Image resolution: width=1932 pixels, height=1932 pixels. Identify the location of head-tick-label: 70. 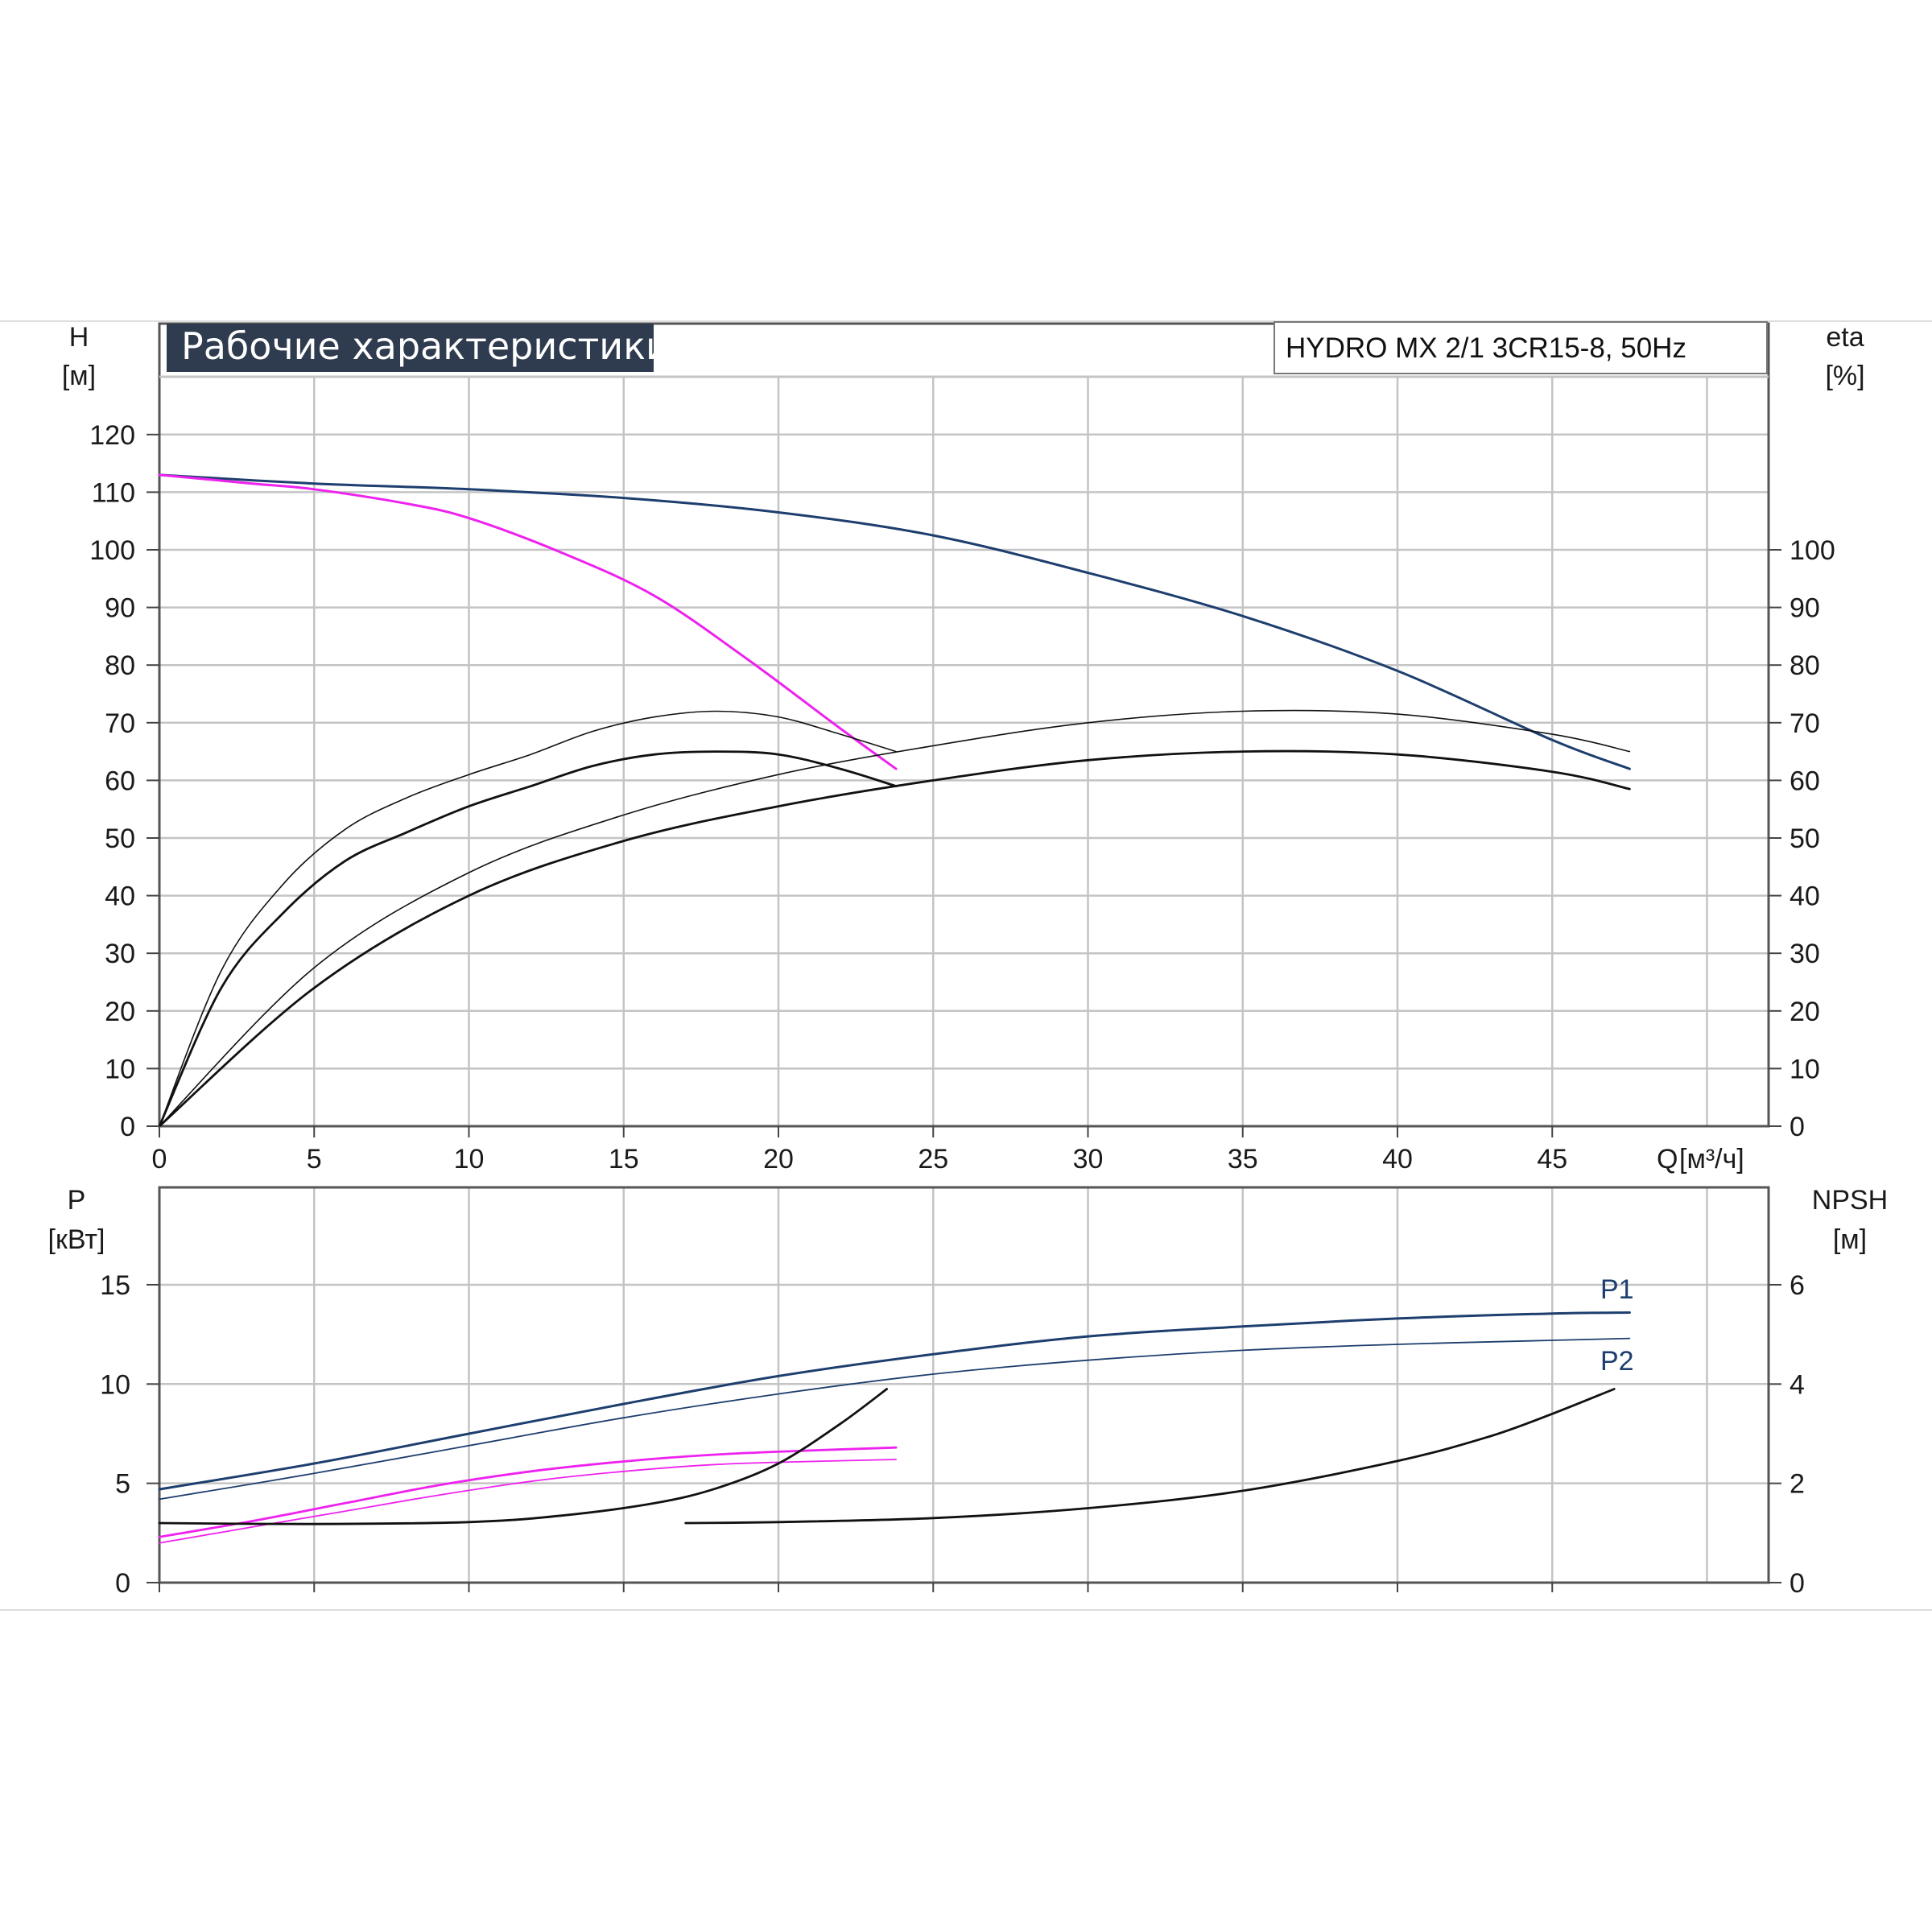
(120, 723).